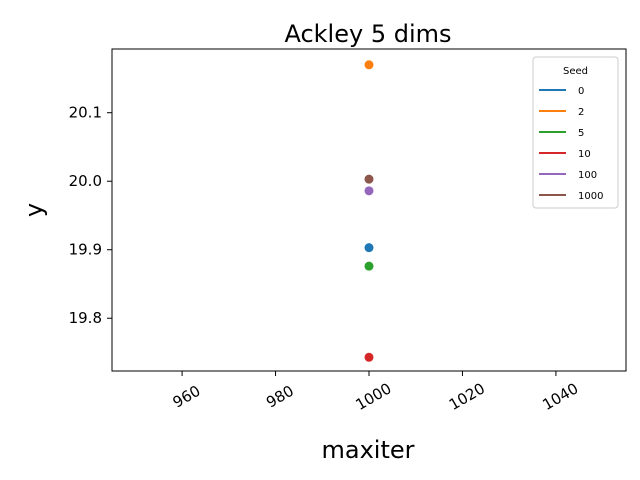 This screenshot has width=640, height=480. I want to click on x-axis-label: maxiter, so click(368, 450).